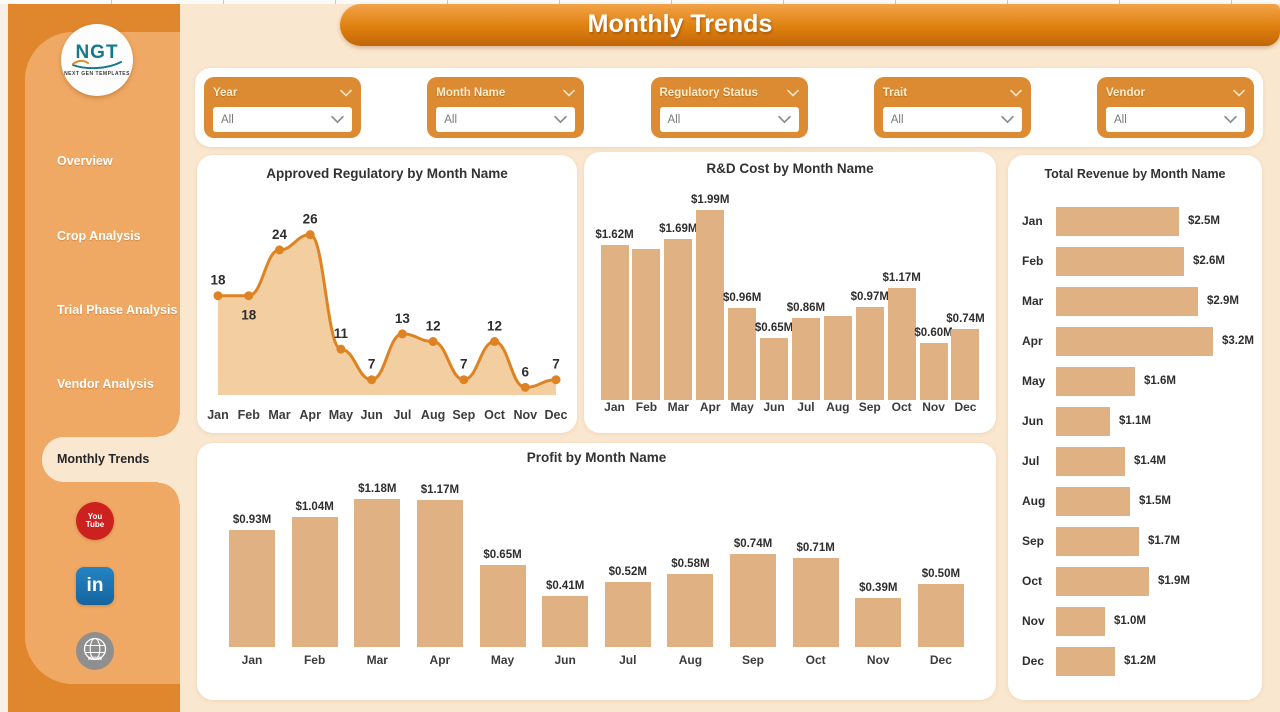 The width and height of the screenshot is (1280, 712). Describe the element at coordinates (341, 349) in the screenshot. I see `line-point-May` at that location.